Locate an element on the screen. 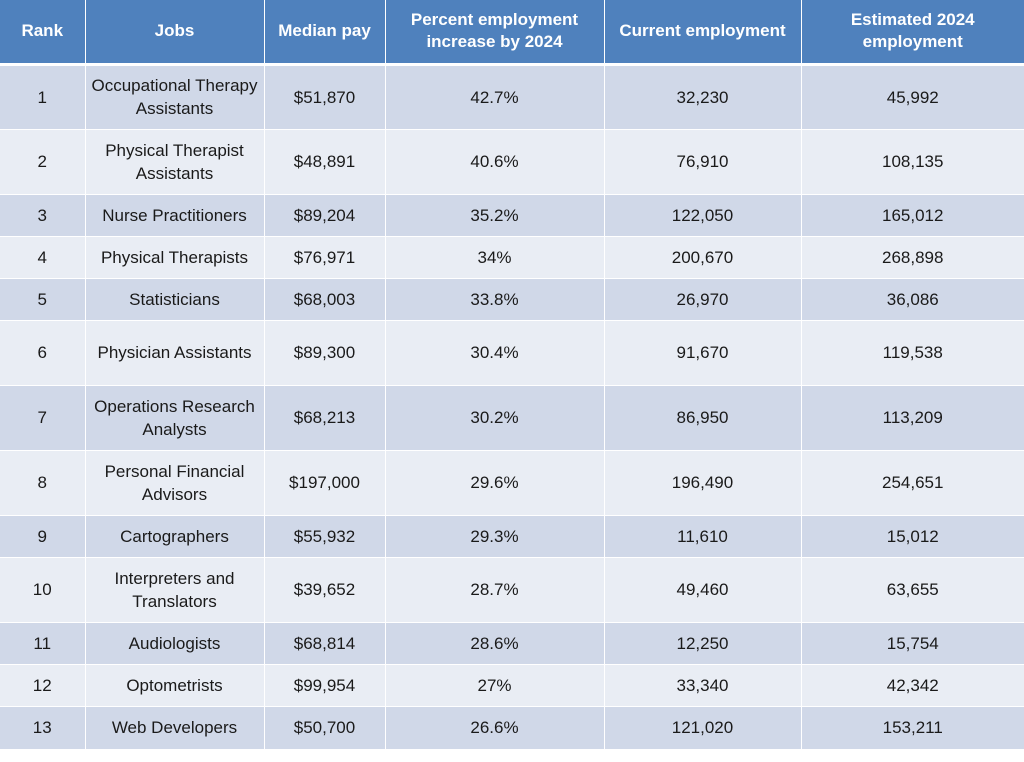  cell-rank: 7 is located at coordinates (43, 418).